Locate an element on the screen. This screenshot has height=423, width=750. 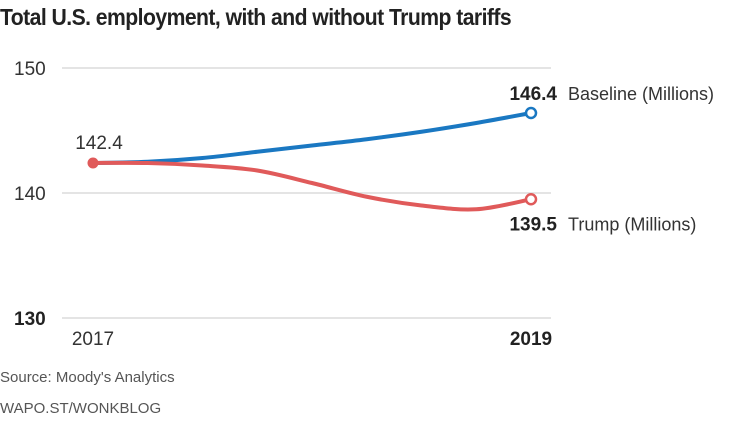
x-tick-label: 2019 is located at coordinates (531, 339).